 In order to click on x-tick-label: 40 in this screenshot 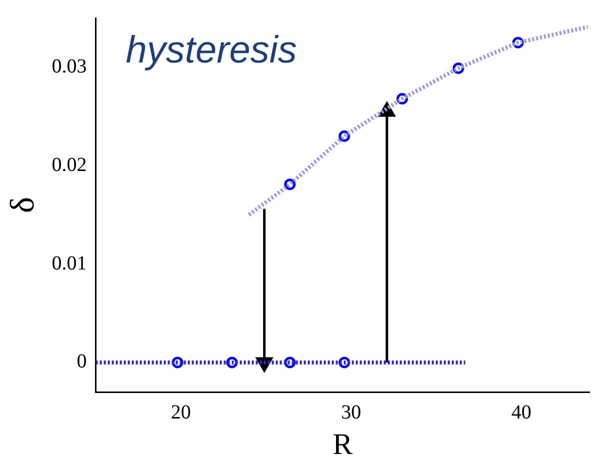, I will do `click(521, 412)`.